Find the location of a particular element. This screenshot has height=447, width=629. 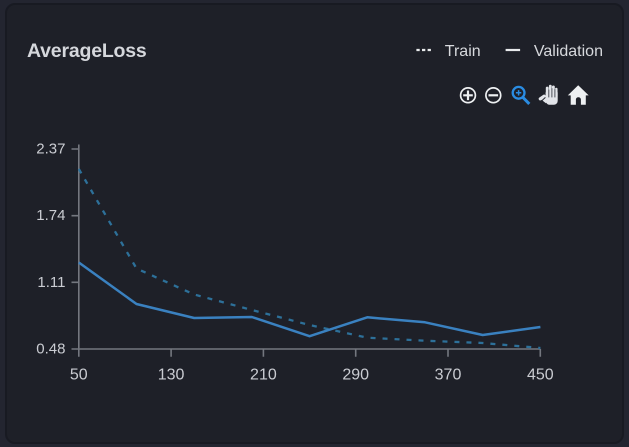

svg-text: 1.74 is located at coordinates (50, 215).